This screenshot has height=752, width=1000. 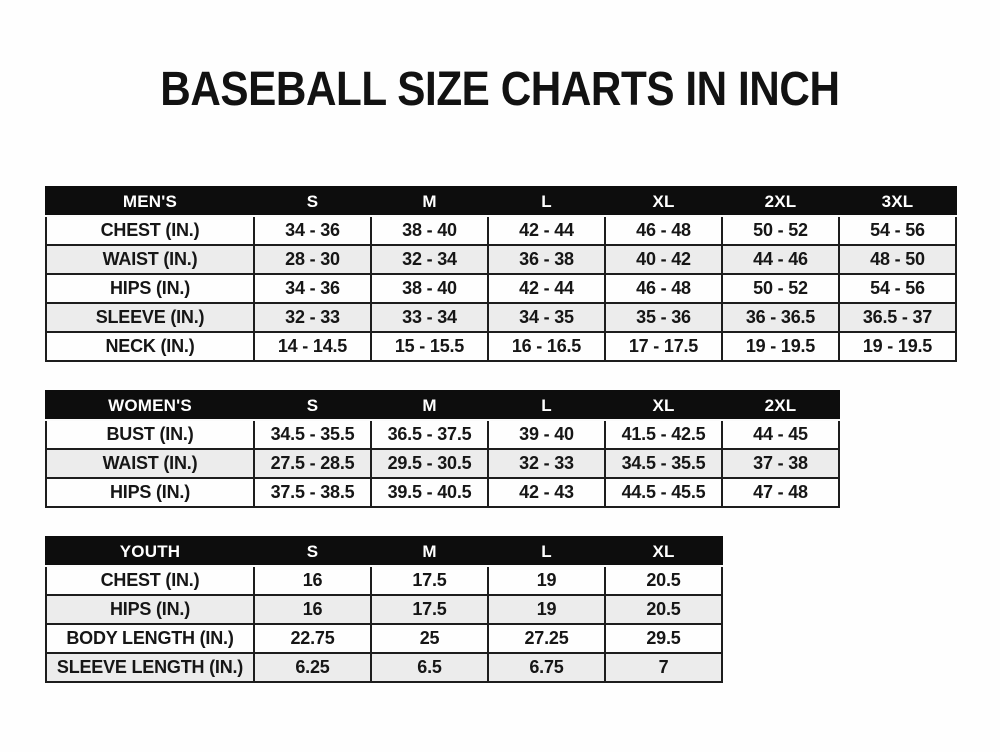 What do you see at coordinates (546, 288) in the screenshot?
I see `value-cell: 42 - 44` at bounding box center [546, 288].